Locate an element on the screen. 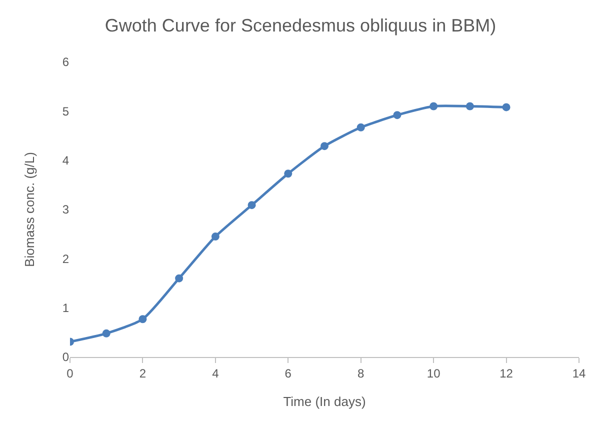  y-tick-label: 6 is located at coordinates (66, 62).